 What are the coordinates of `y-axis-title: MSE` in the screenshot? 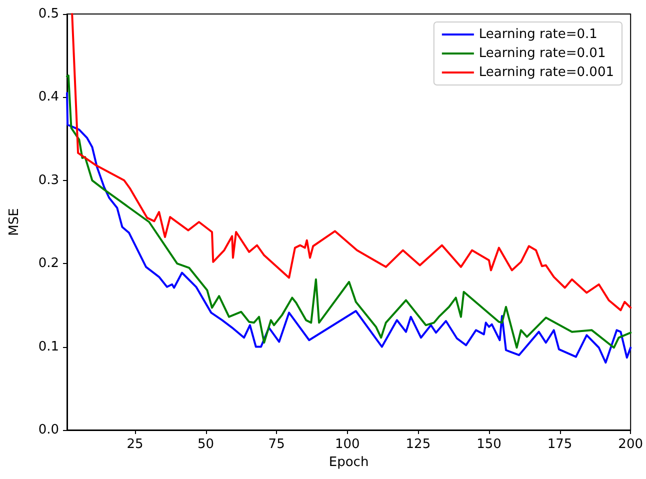 It's located at (14, 222).